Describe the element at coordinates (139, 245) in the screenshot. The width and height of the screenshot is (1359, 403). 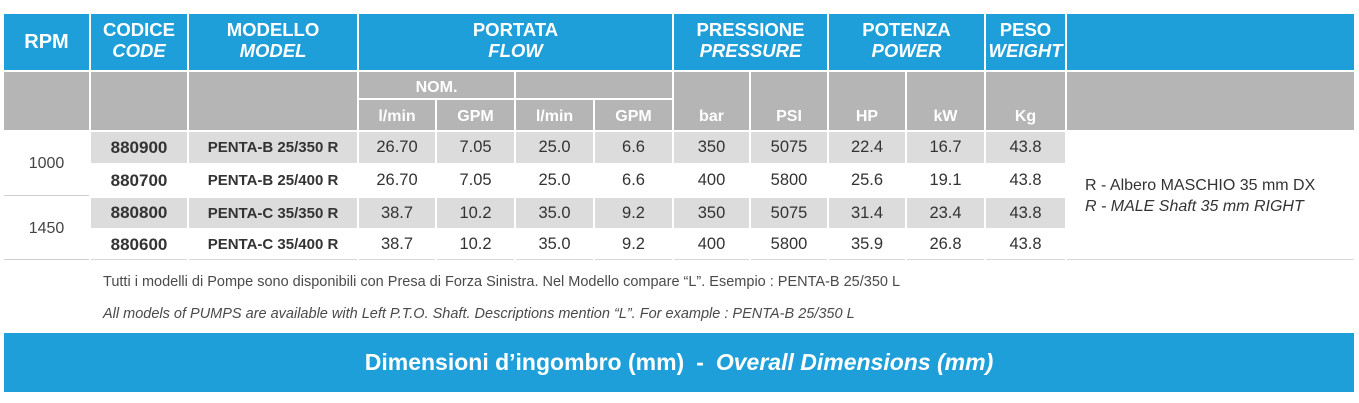
I see `code-cell: 880600` at that location.